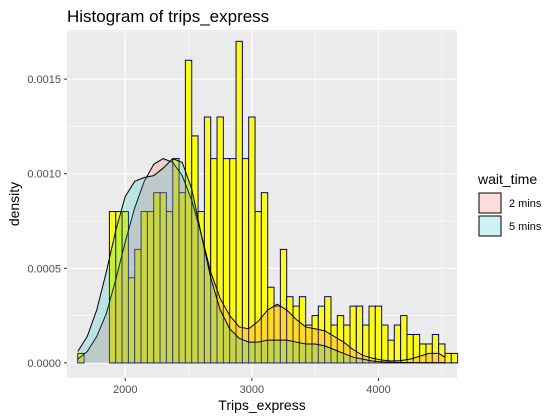 This screenshot has height=420, width=559. I want to click on legend-label-2-mins: 2 mins, so click(525, 204).